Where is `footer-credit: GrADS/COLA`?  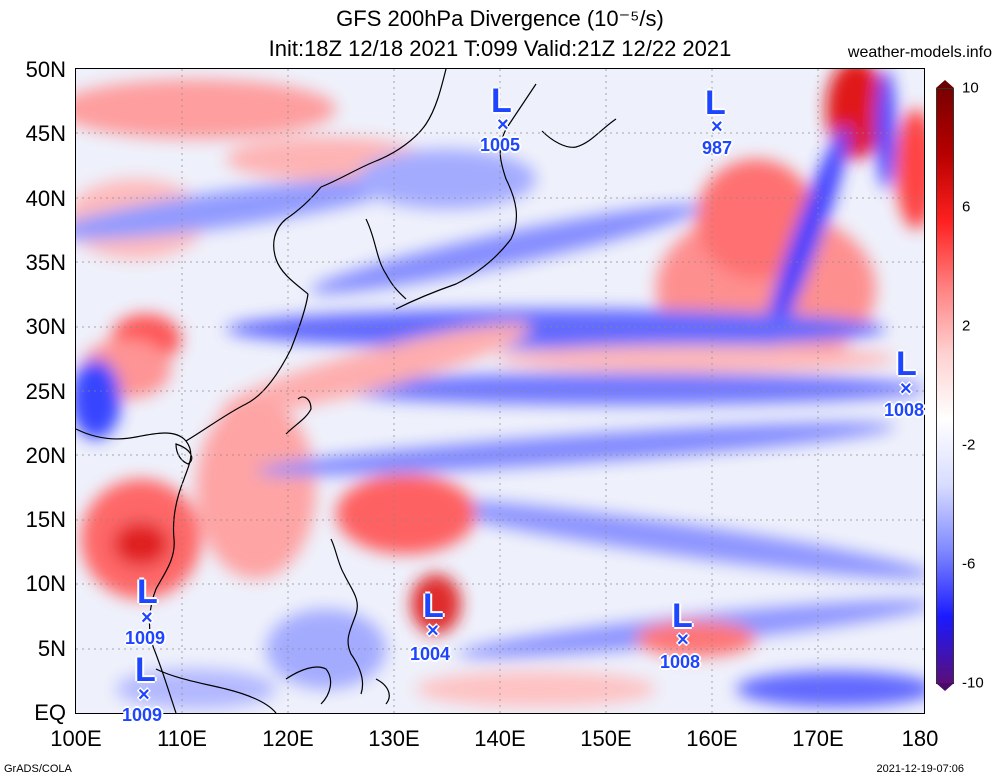 footer-credit: GrADS/COLA is located at coordinates (38, 769).